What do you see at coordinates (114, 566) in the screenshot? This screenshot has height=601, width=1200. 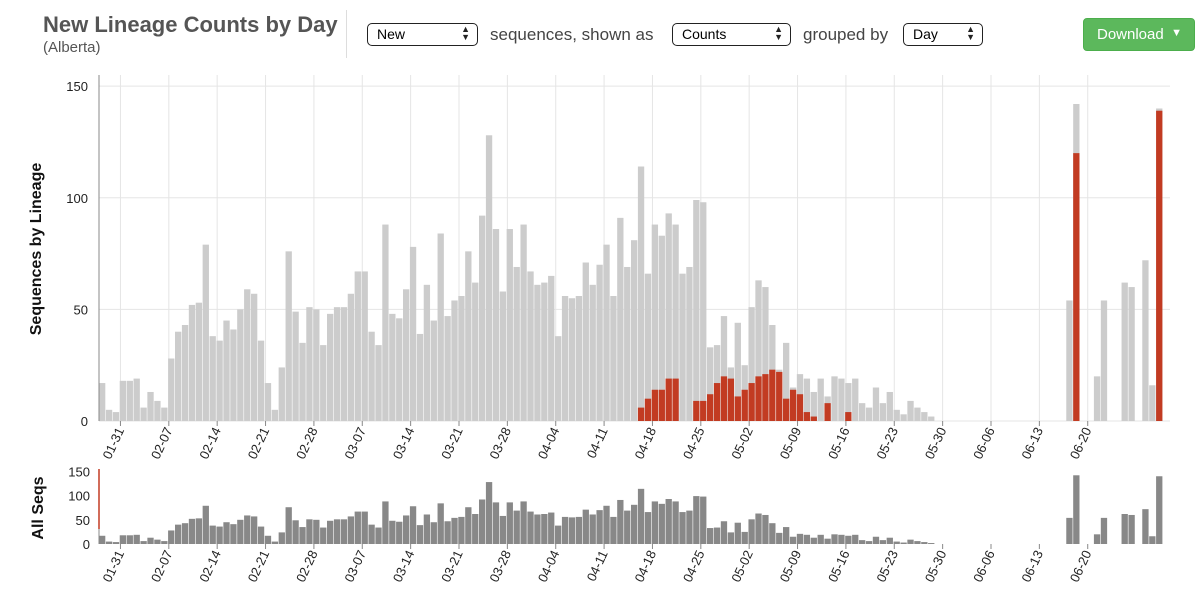 I see `x-tick-label: 01-31` at bounding box center [114, 566].